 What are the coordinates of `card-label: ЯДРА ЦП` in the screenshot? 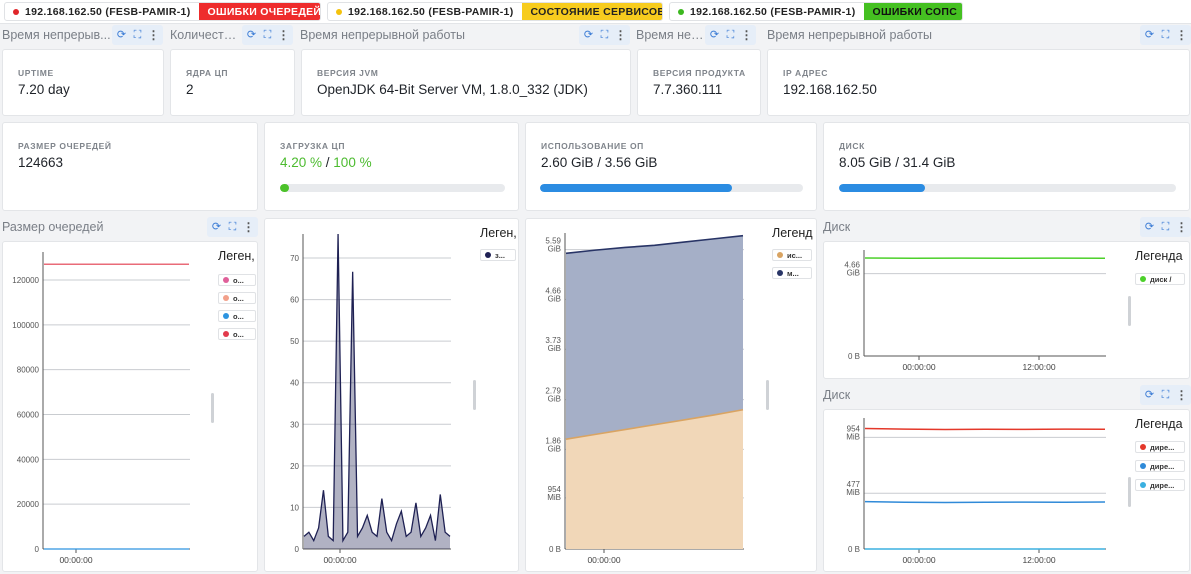 It's located at (207, 73).